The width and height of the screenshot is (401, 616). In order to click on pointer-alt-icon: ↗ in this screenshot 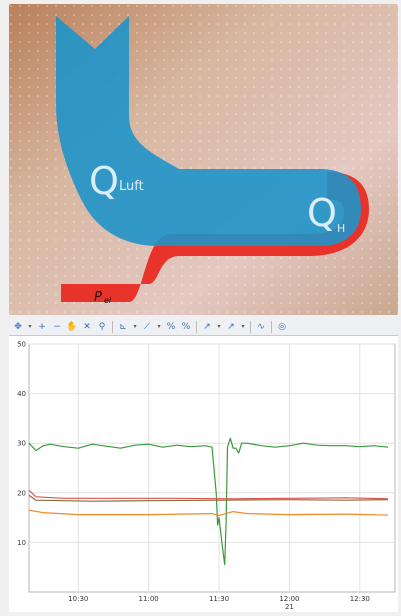, I will do `click(231, 326)`.